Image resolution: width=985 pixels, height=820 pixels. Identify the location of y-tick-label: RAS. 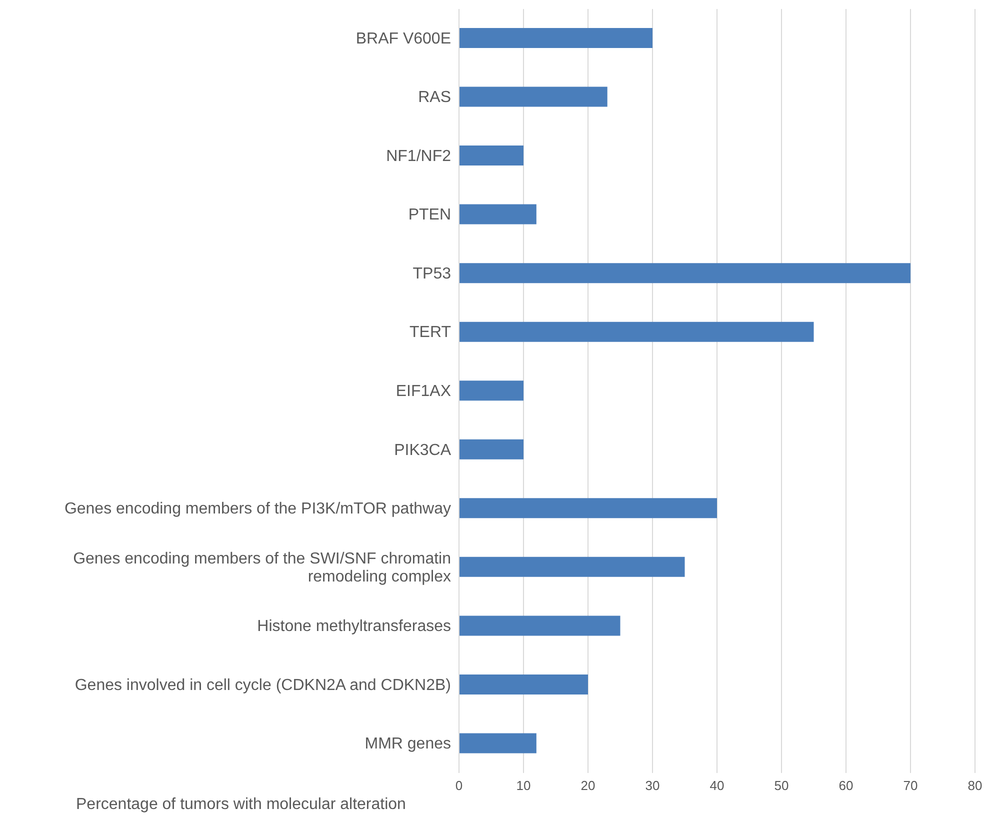
(434, 97).